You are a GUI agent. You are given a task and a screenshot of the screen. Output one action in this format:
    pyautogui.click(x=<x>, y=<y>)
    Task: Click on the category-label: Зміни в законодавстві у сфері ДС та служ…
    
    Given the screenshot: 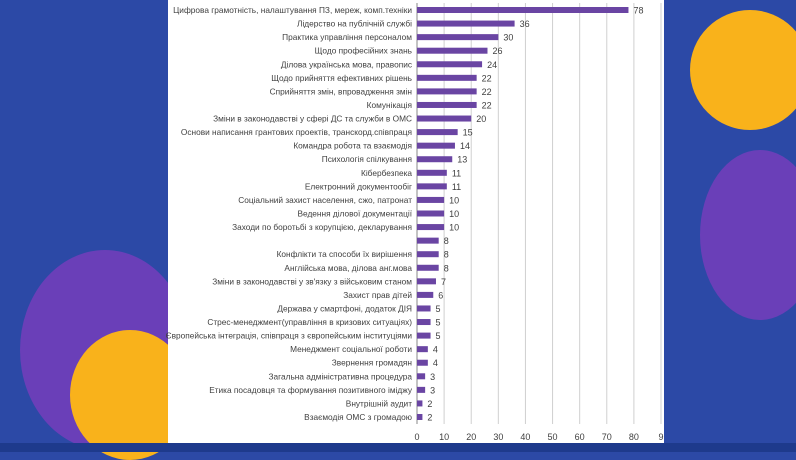 What is the action you would take?
    pyautogui.click(x=312, y=119)
    